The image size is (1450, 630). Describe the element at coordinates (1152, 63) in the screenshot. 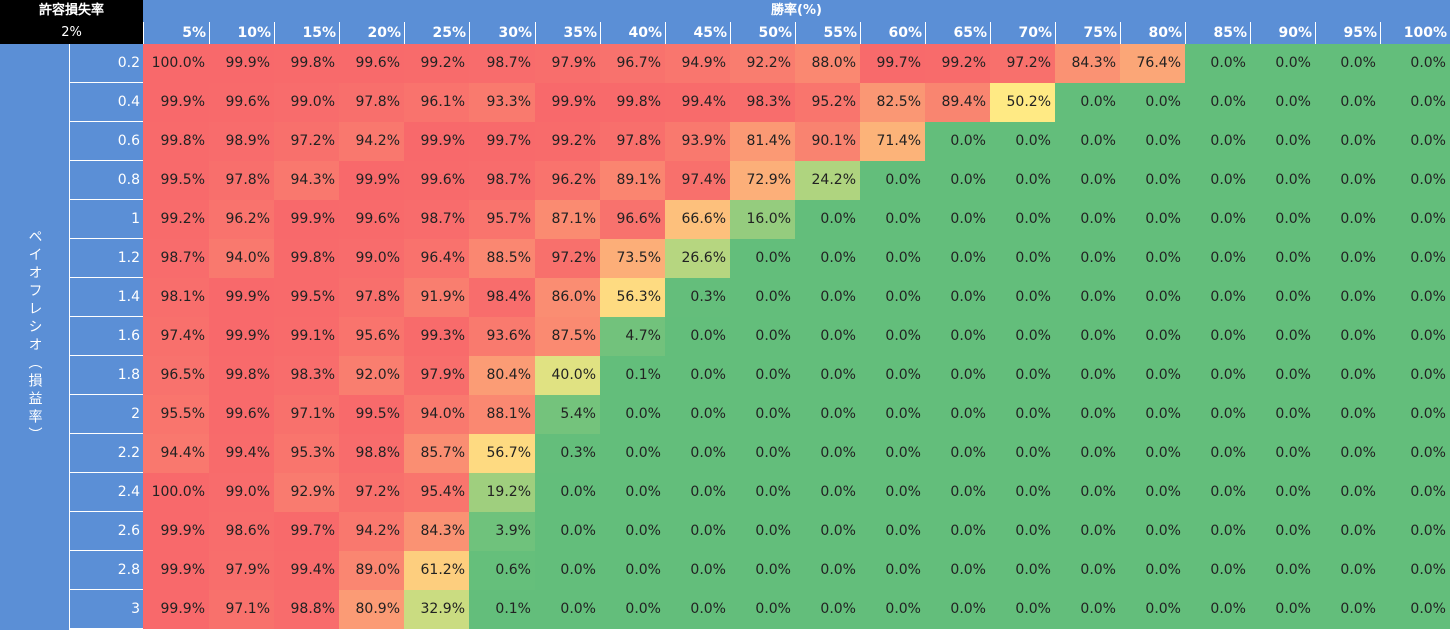

I see `heatmap-cell: 76.4%` at that location.